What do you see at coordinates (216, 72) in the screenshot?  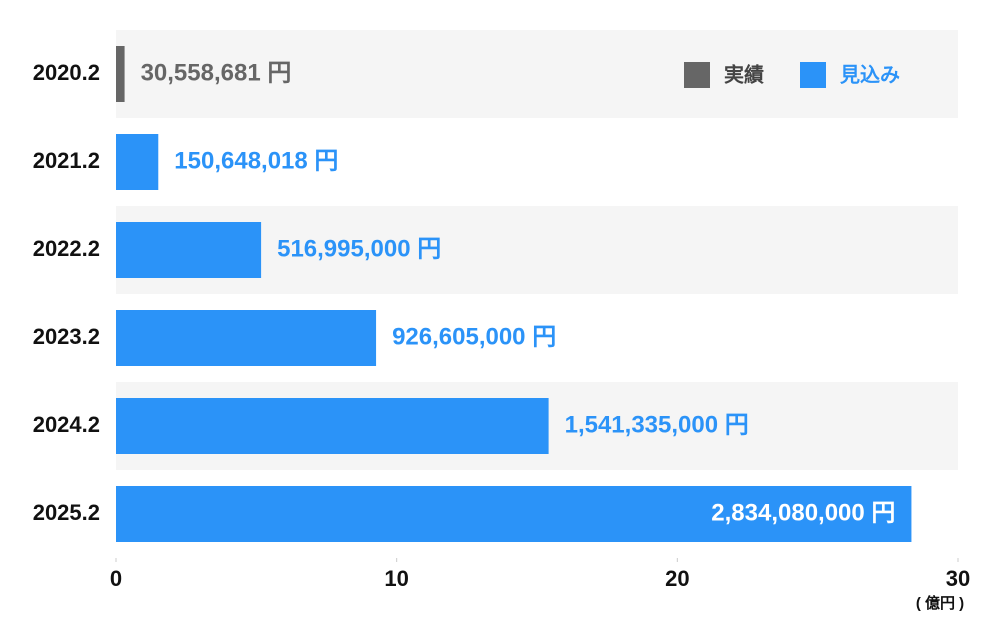 I see `value-label: 30,558,681 円` at bounding box center [216, 72].